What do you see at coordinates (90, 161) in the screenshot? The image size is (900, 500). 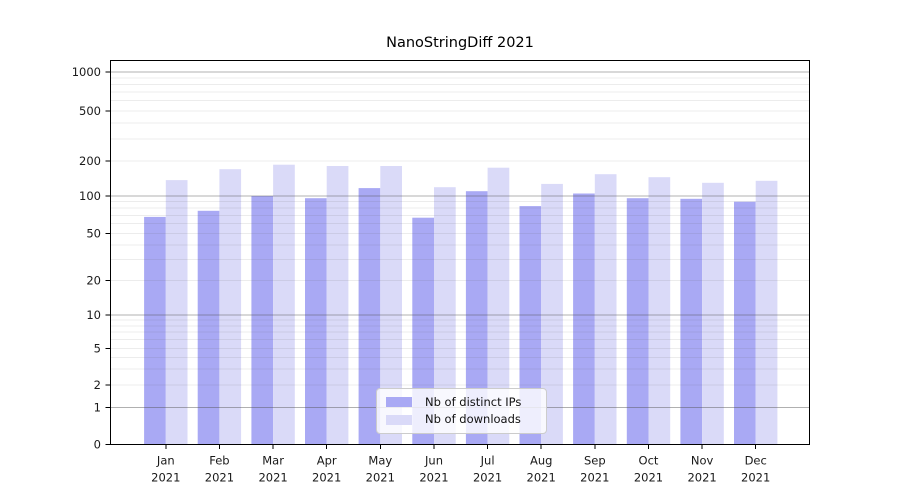 I see `y-tick-label-200: 200` at bounding box center [90, 161].